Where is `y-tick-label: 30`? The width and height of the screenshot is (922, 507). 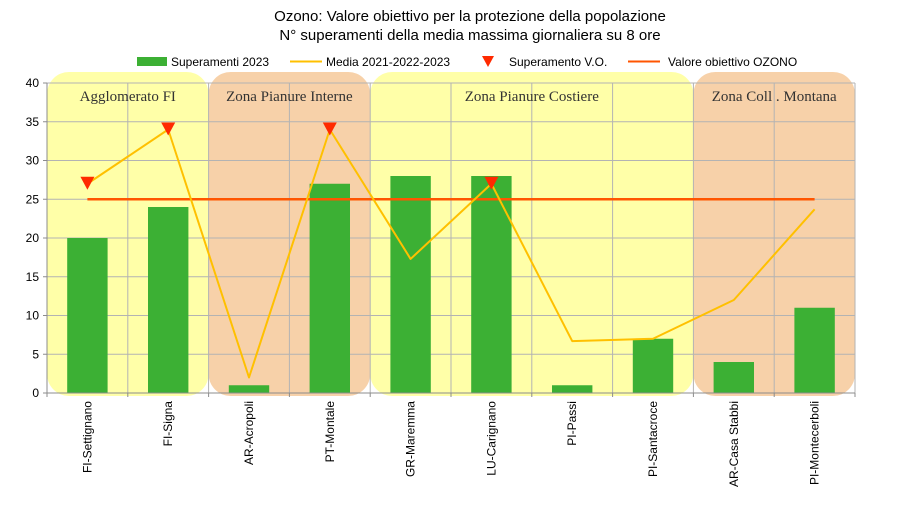
y-tick-label: 30 is located at coordinates (33, 161).